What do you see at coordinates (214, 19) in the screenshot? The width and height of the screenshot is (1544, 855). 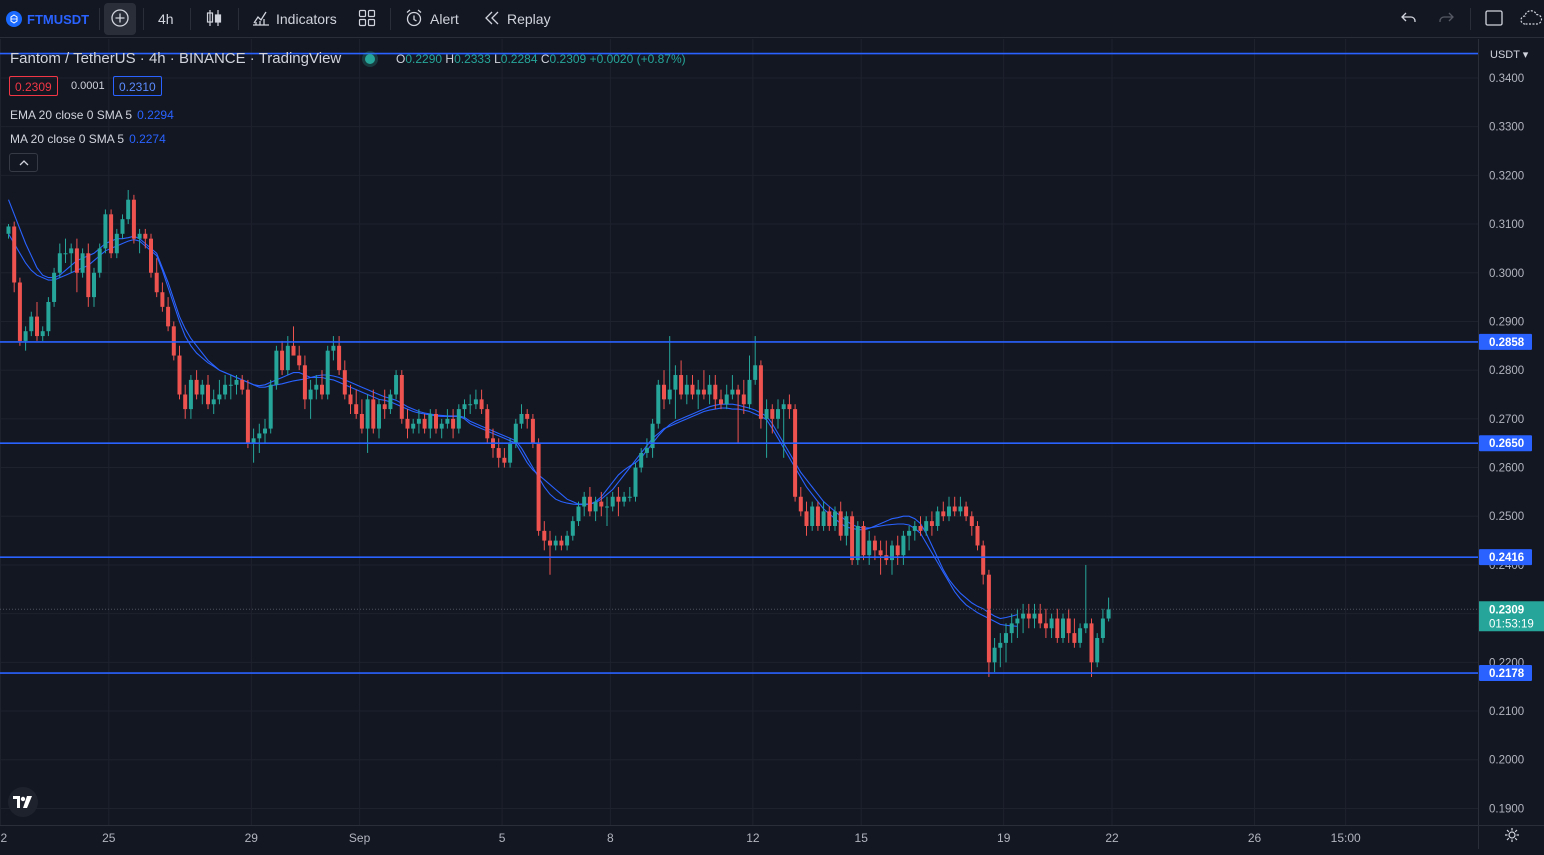 I see `chart-type-button` at bounding box center [214, 19].